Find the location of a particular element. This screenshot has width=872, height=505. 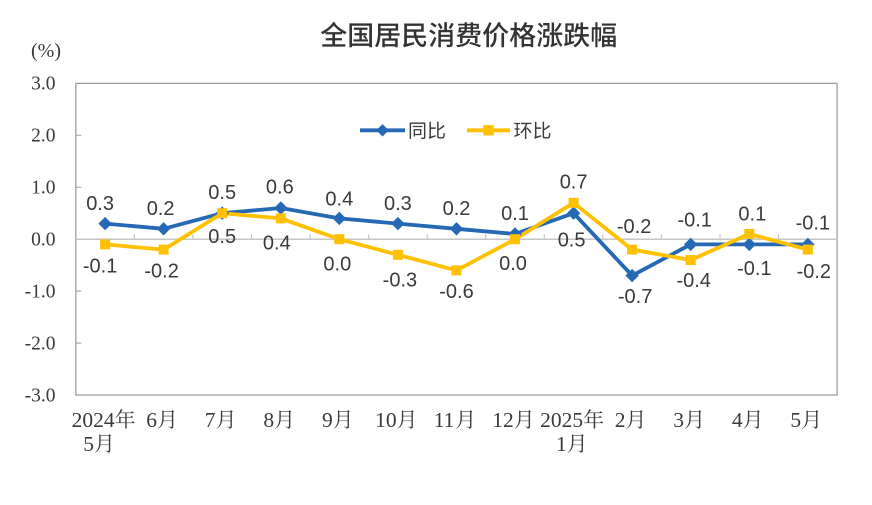

svg-text: 10 is located at coordinates (386, 420).